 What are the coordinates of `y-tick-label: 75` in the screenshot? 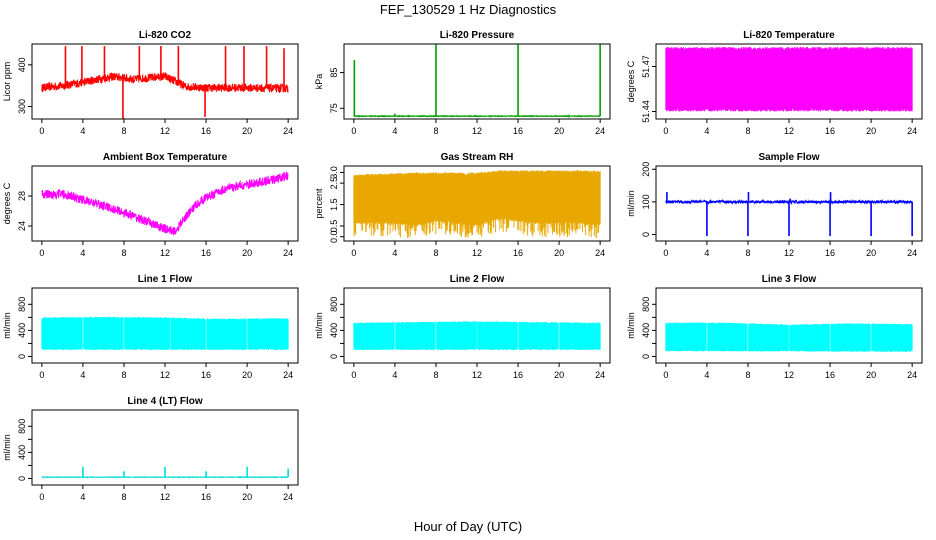 It's located at (334, 108).